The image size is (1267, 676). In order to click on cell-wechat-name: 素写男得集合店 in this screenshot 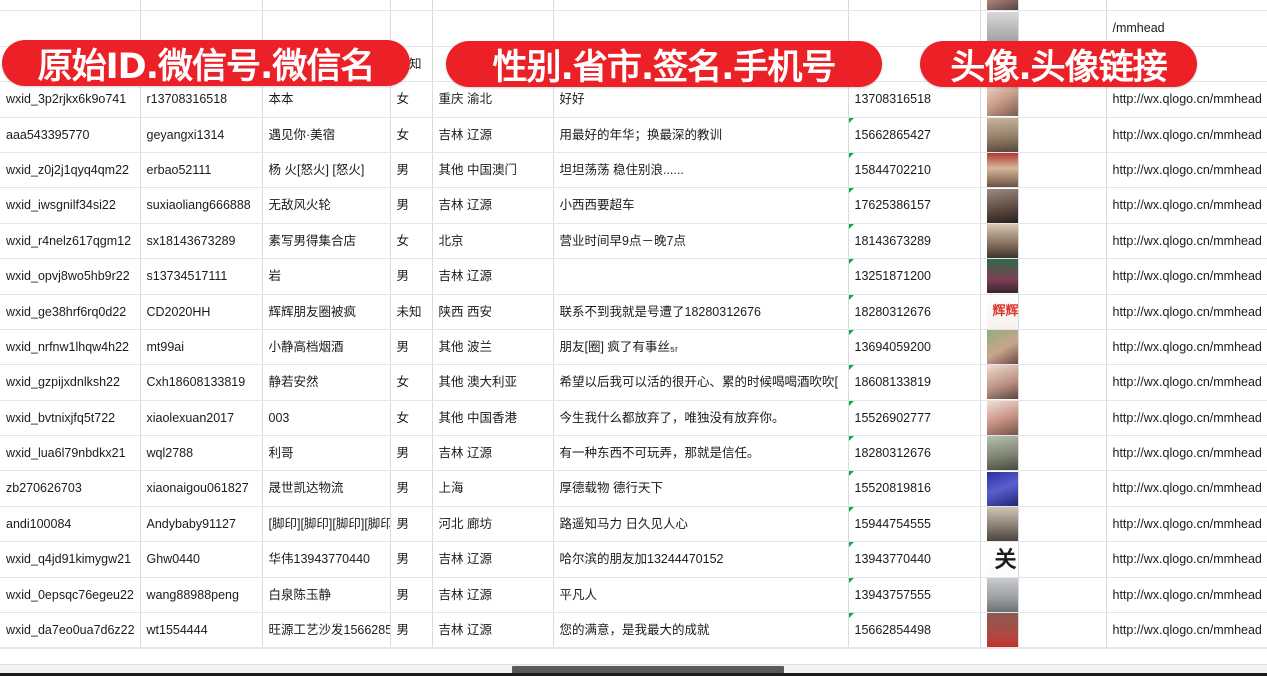, I will do `click(326, 241)`.